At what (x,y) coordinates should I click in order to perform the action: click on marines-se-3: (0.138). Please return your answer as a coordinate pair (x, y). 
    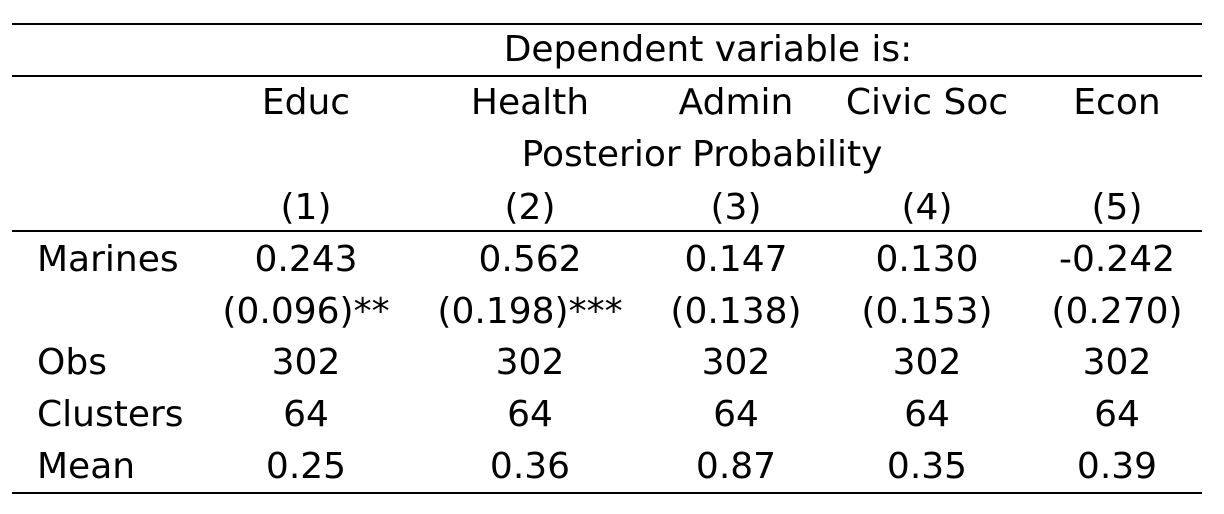
    Looking at the image, I should click on (736, 311).